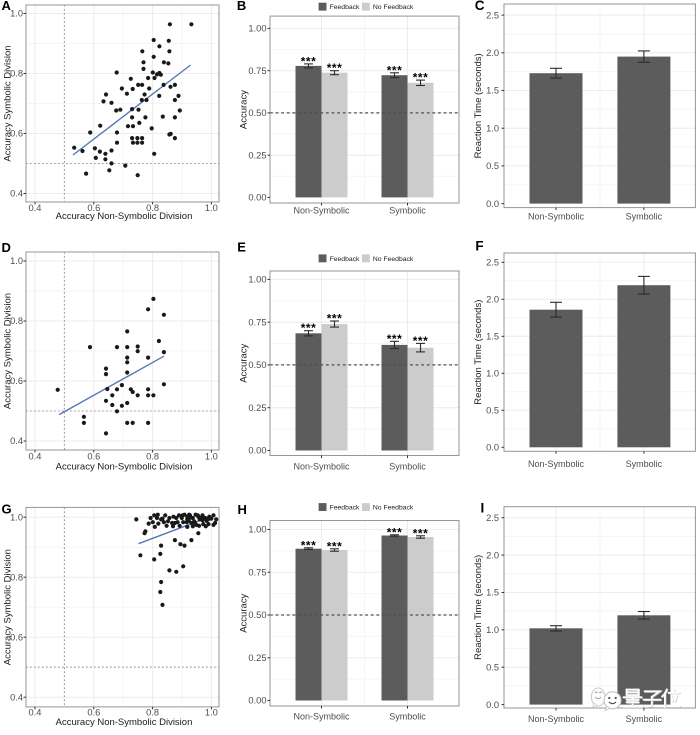  Describe the element at coordinates (479, 245) in the screenshot. I see `svg-text: F` at that location.